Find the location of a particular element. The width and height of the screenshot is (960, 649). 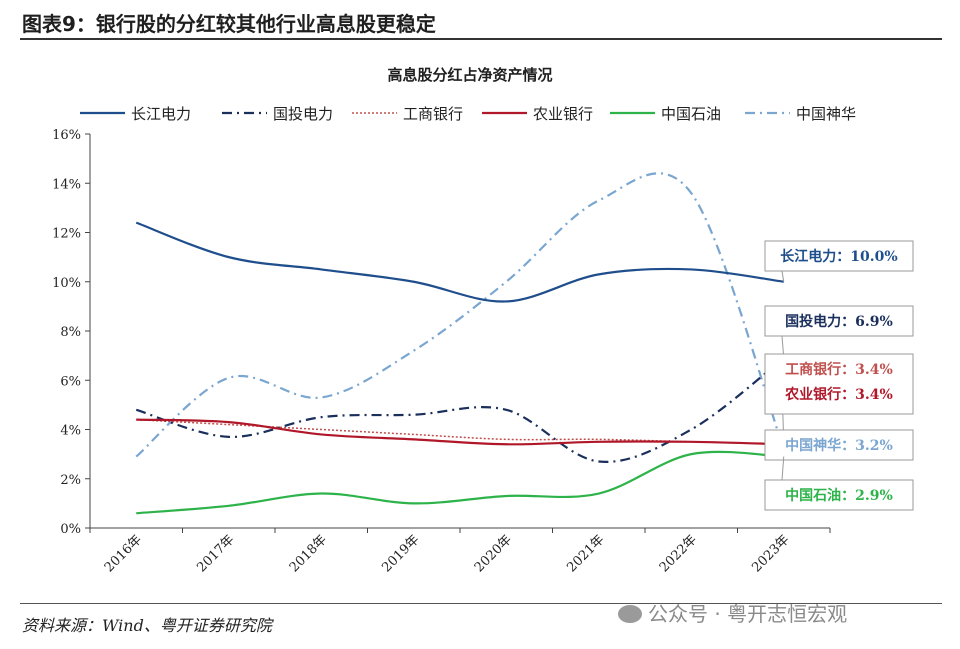

watermark-text: 公众号 · 粤开志恒宏观 is located at coordinates (748, 614).